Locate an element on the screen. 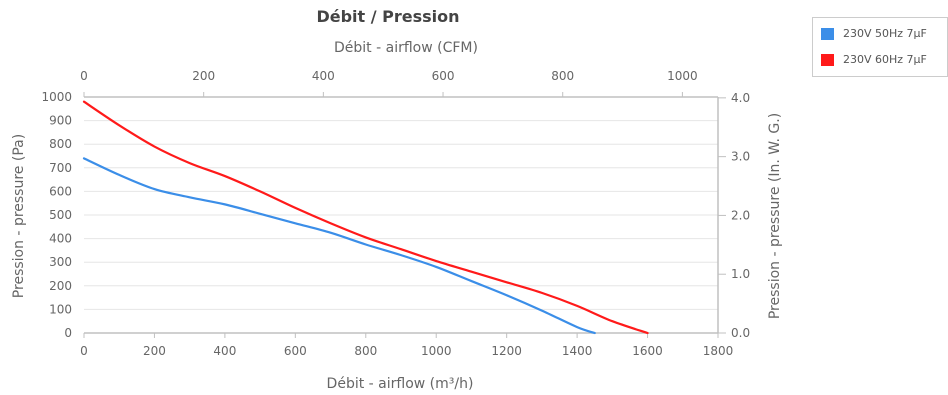 This screenshot has height=395, width=948. x2-tick-label: 400 is located at coordinates (323, 76).